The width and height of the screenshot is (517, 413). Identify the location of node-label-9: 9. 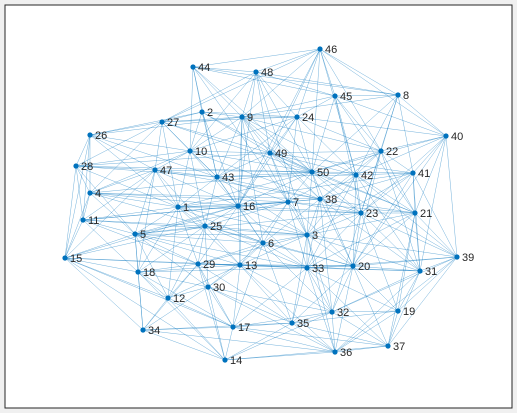
(250, 118).